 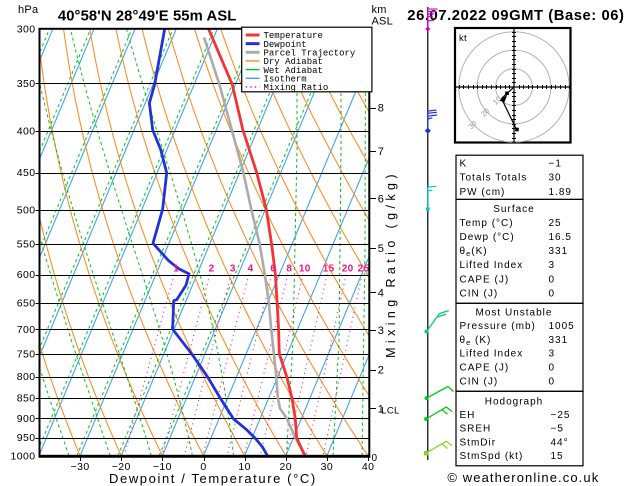 I want to click on svg-text: θe(K), so click(x=474, y=252).